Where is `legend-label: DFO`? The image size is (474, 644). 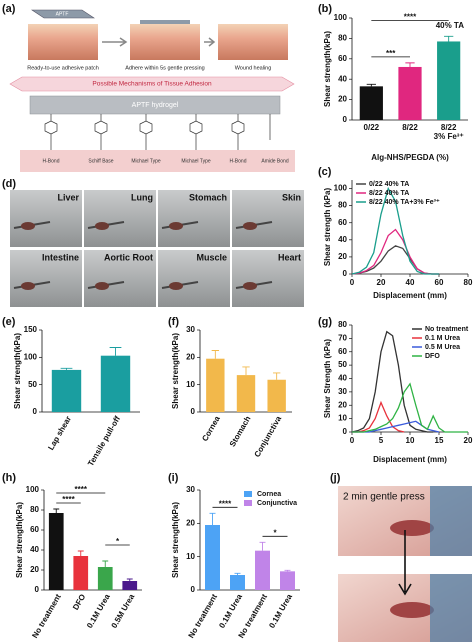
legend-label: DFO is located at coordinates (432, 356).